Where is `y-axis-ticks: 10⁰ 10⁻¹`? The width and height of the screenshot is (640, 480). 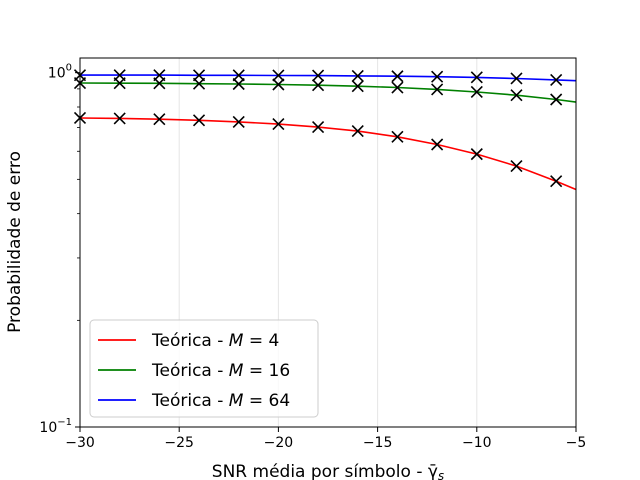 y-axis-ticks: 10⁰ 10⁻¹ is located at coordinates (59, 249).